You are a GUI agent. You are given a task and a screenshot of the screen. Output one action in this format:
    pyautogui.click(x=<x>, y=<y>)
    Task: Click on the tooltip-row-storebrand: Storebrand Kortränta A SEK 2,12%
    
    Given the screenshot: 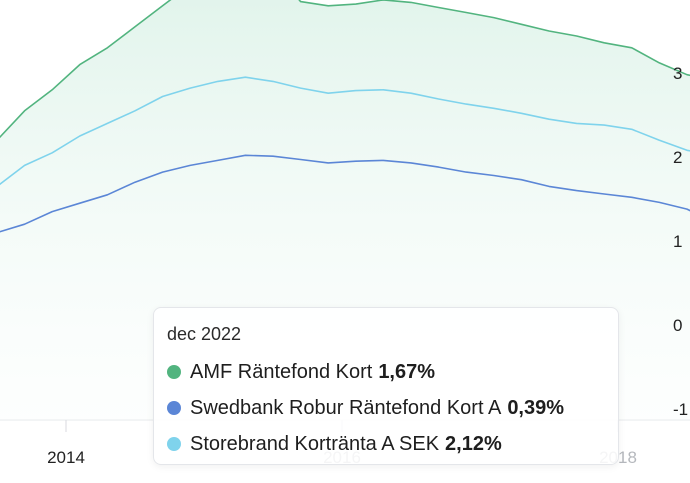 What is the action you would take?
    pyautogui.click(x=392, y=444)
    